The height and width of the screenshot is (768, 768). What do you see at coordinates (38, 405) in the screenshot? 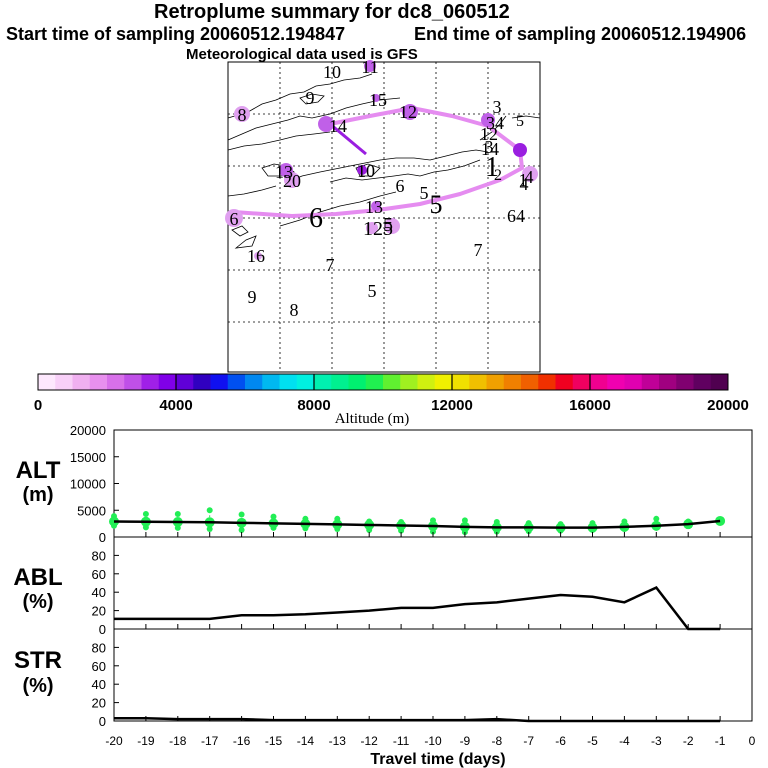
I see `colorbar-tick-label: 0` at bounding box center [38, 405].